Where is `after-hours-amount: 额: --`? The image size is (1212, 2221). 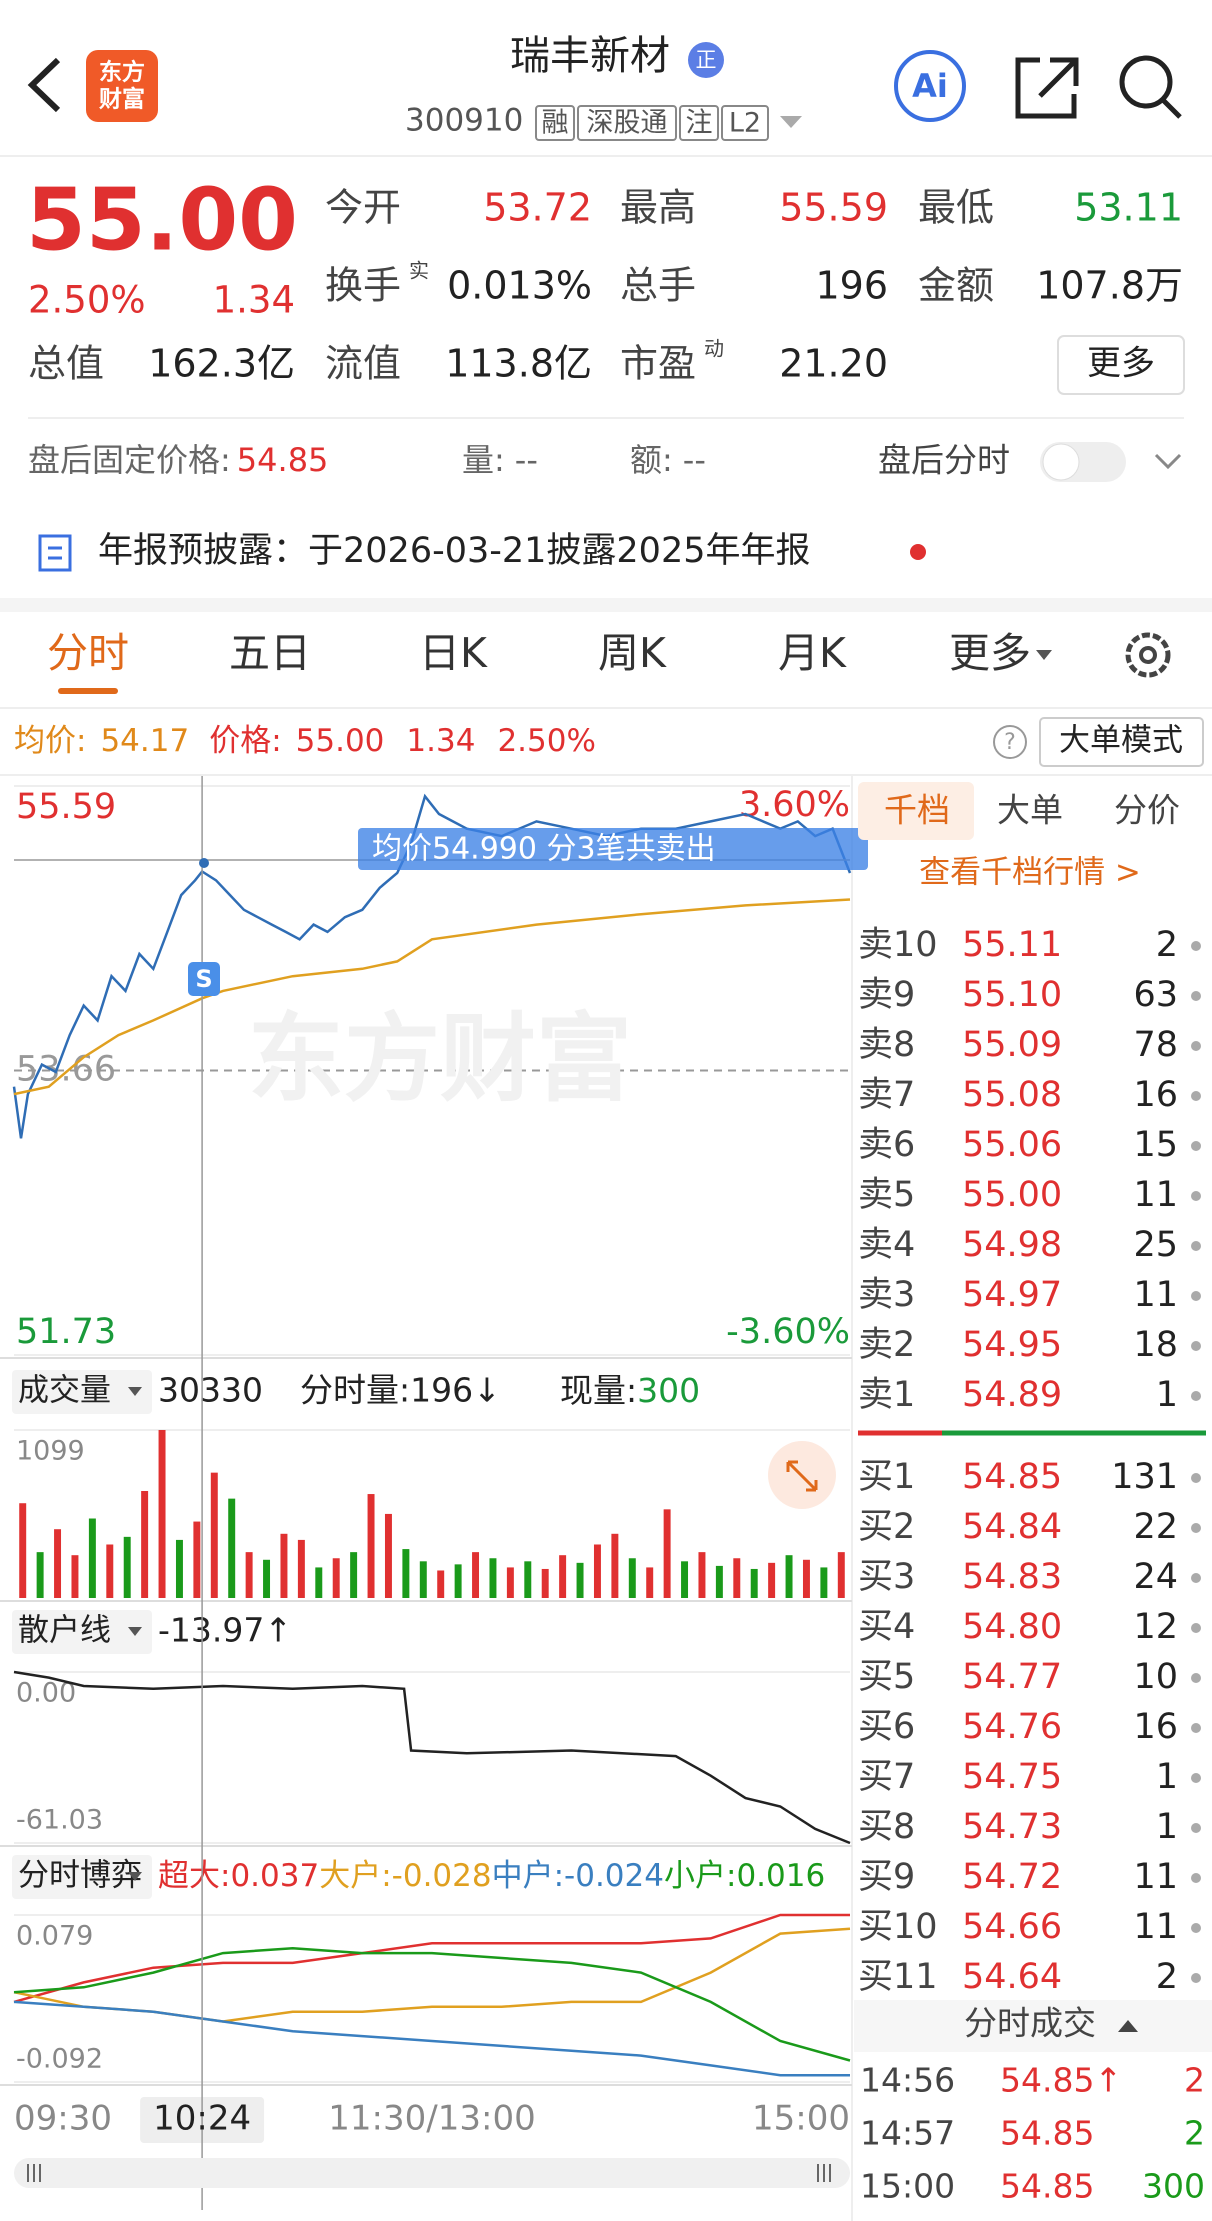
after-hours-amount: 额: -- is located at coordinates (668, 460).